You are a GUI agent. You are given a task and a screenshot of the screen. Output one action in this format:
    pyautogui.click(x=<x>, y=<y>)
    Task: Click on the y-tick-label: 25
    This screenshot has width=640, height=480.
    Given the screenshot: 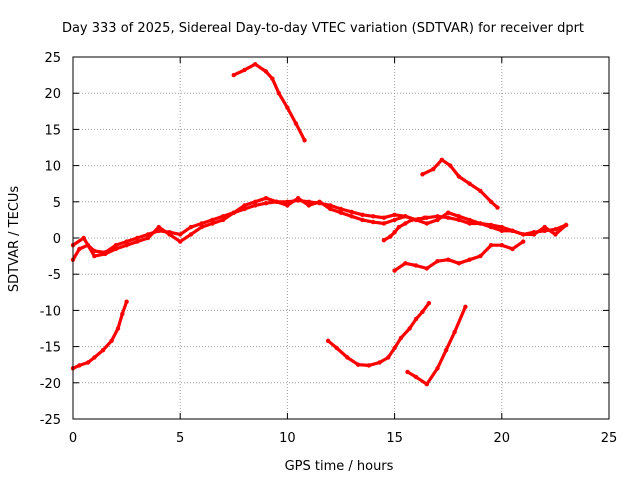 What is the action you would take?
    pyautogui.click(x=52, y=58)
    